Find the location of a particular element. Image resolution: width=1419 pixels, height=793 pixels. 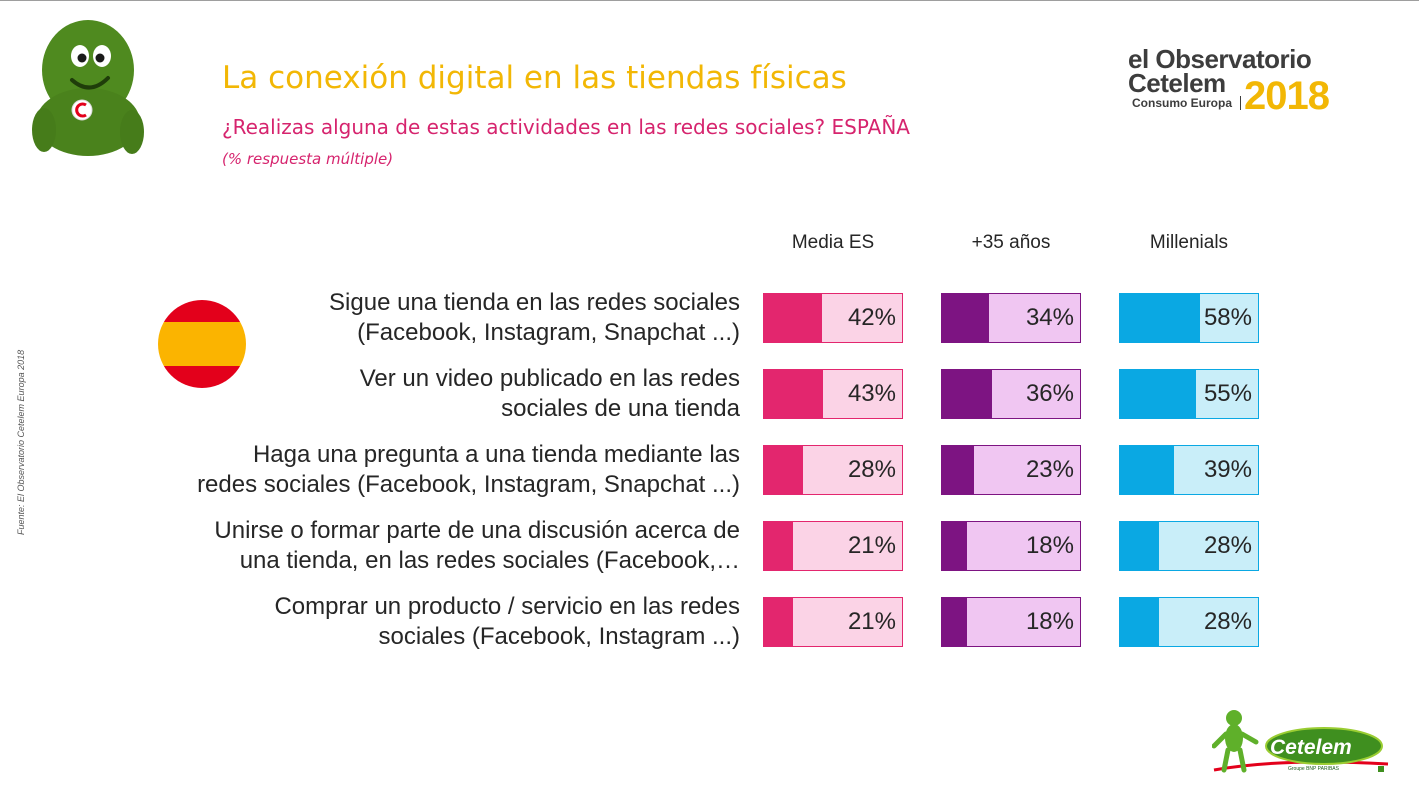

bar-value-label: 58% is located at coordinates (1227, 317).